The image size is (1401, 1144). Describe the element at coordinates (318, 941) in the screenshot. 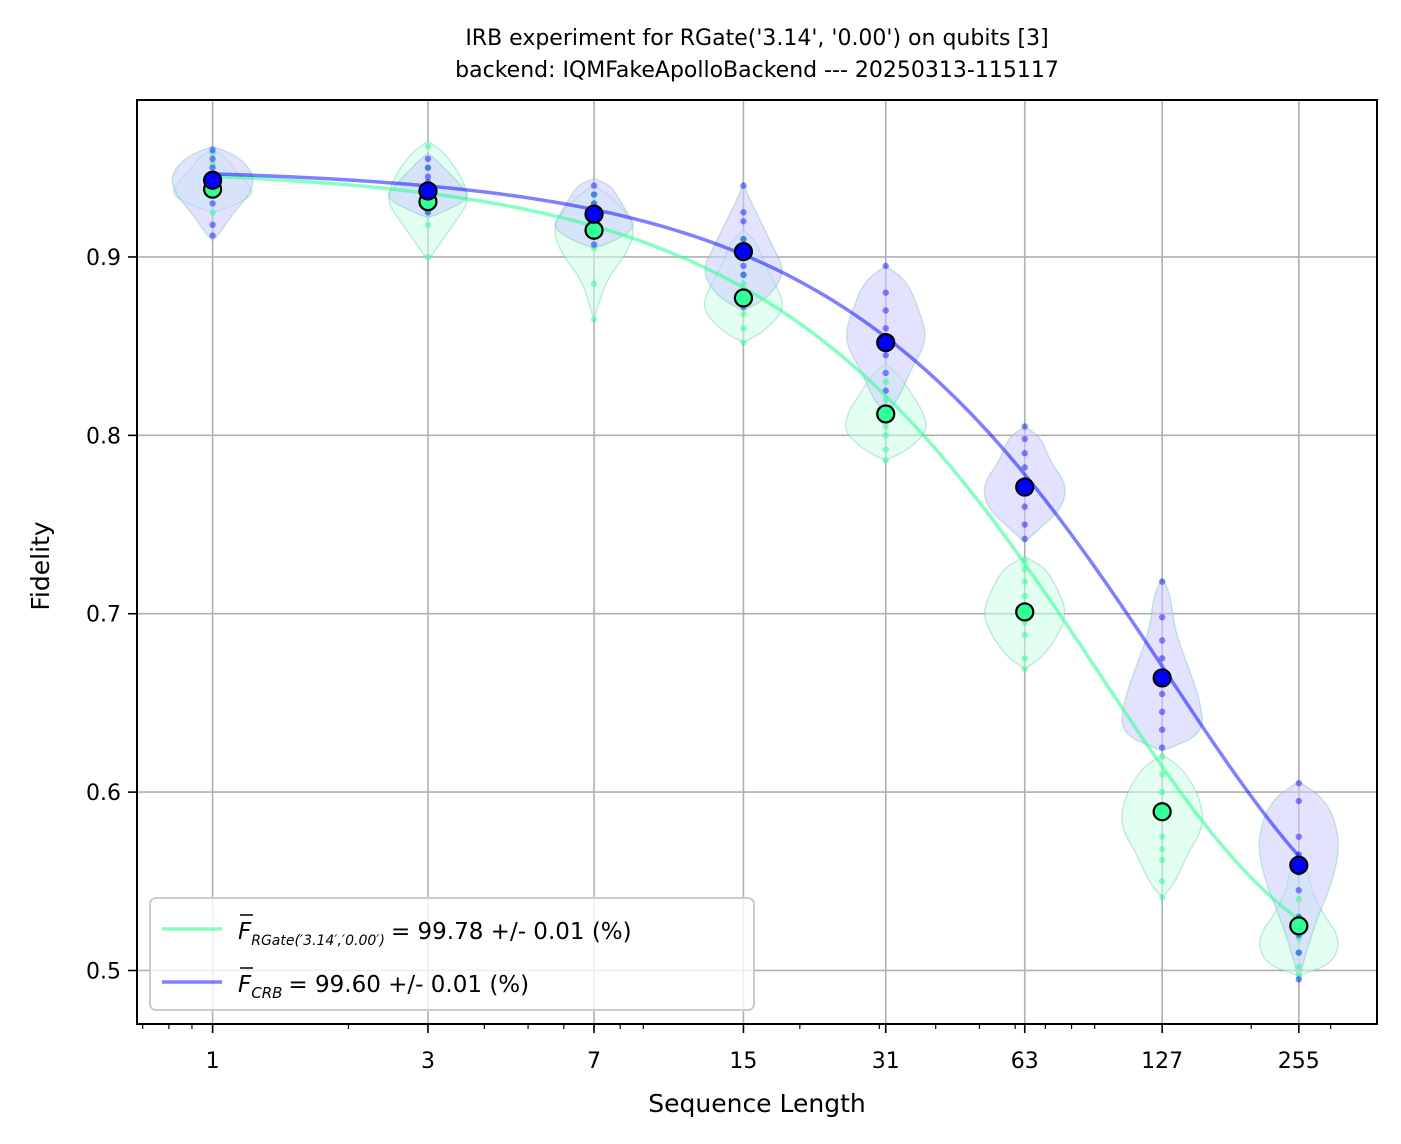

I see `legend-subscript-rgate: RGate(′3.14′,′0.00′)` at that location.